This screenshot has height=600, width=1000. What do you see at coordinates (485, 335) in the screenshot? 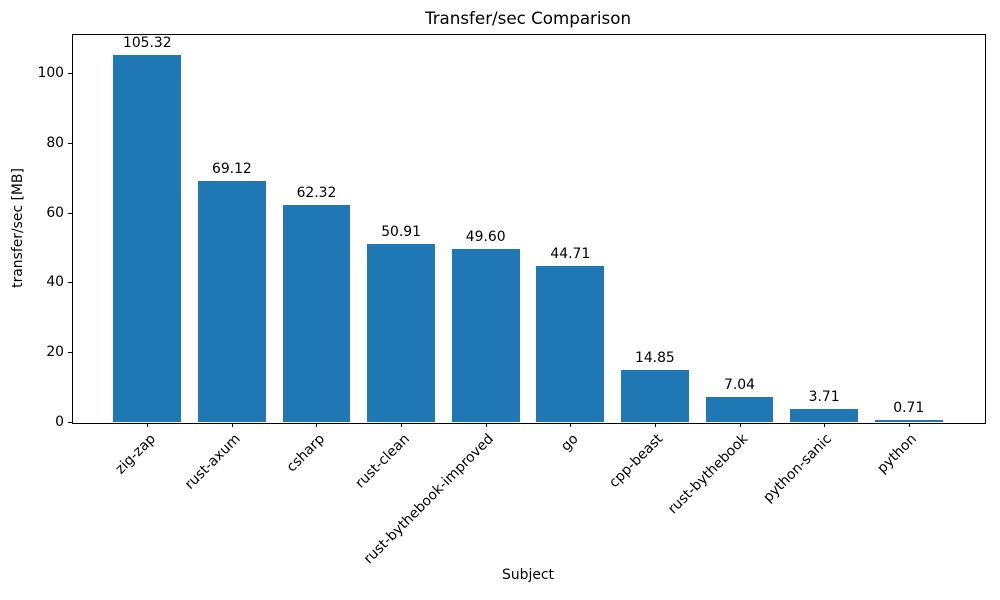
I see `bar-rust-bythebook-improved` at bounding box center [485, 335].